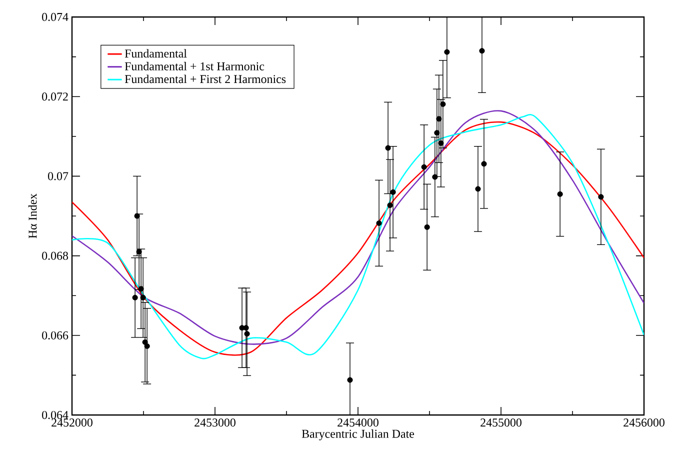  I want to click on y-tick-label: 0.07, so click(58, 176).